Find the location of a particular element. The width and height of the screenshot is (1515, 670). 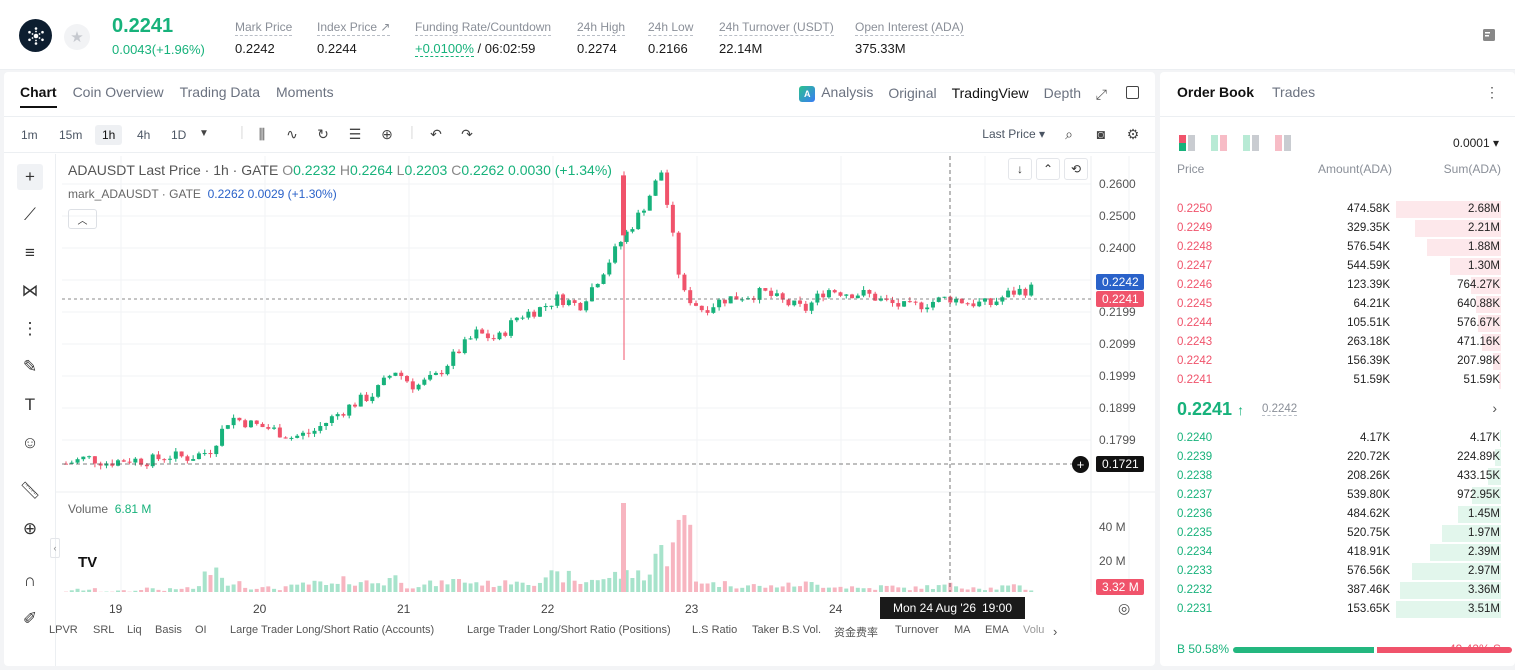

pencil-icon: ✐ is located at coordinates (30, 618).